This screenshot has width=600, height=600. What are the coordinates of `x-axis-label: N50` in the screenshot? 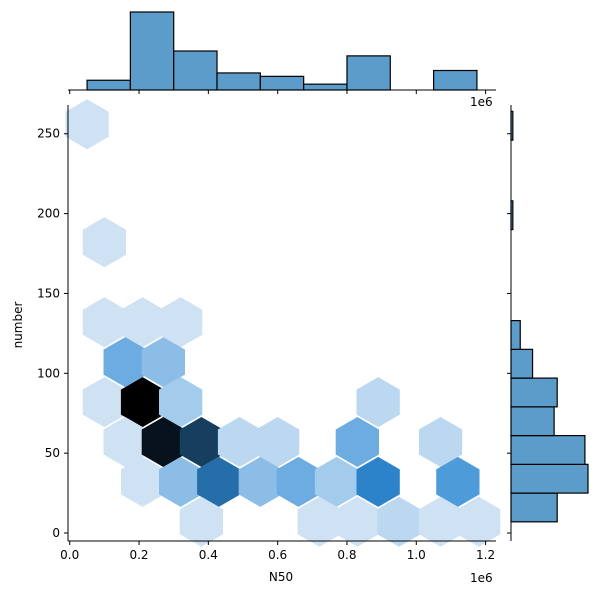 It's located at (281, 577).